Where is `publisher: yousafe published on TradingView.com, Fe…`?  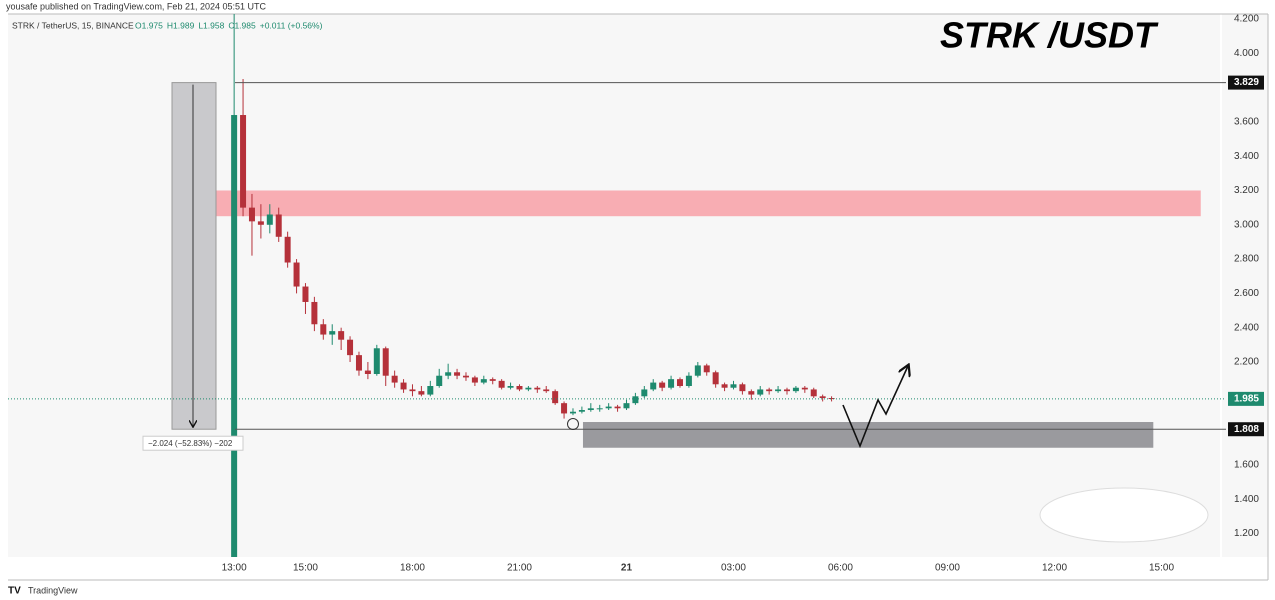 publisher: yousafe published on TradingView.com, Fe… is located at coordinates (136, 6).